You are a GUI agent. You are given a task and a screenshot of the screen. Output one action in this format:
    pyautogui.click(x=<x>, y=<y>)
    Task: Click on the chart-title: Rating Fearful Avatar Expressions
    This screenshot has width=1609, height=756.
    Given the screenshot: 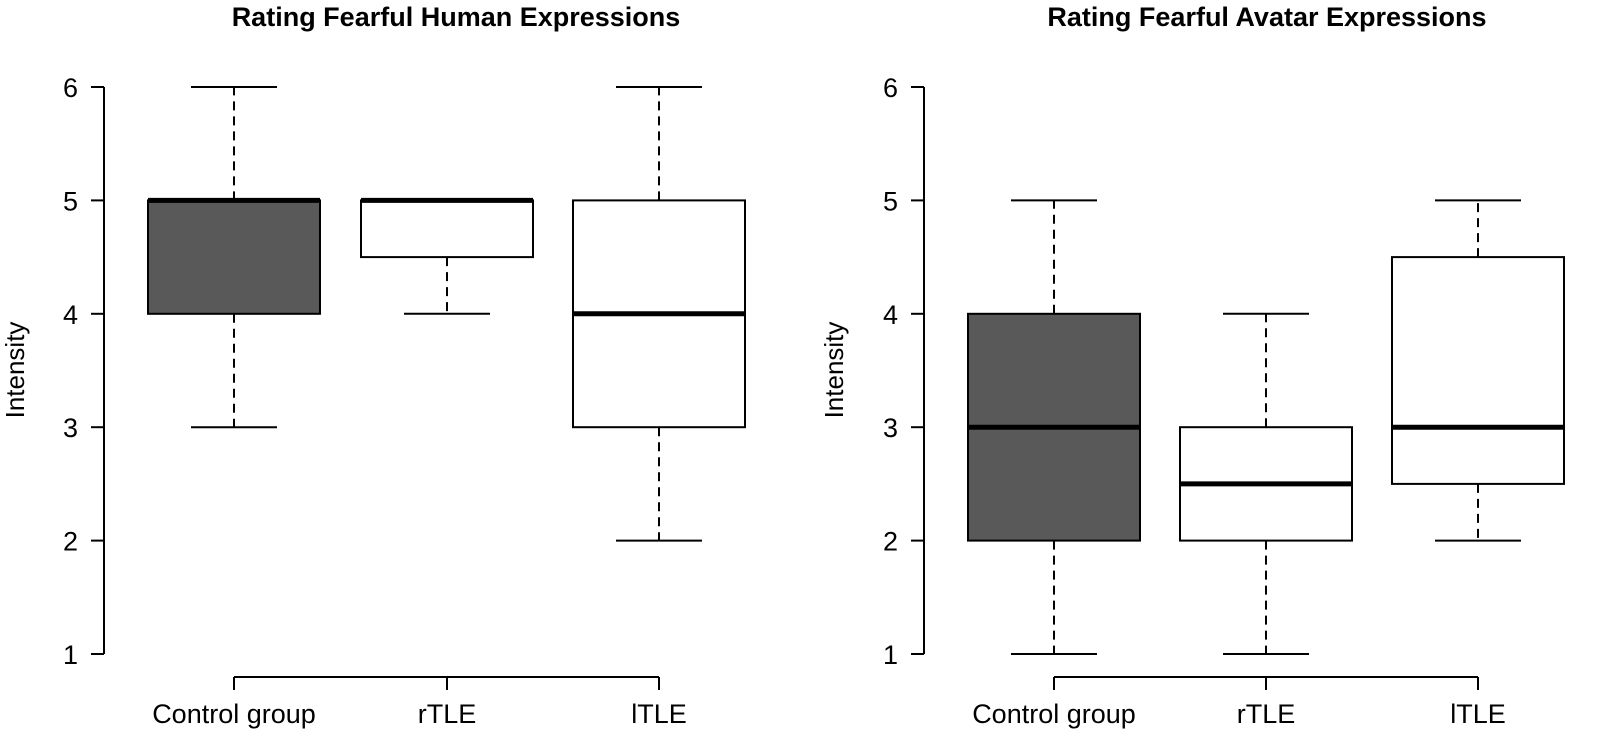 What is the action you would take?
    pyautogui.click(x=1266, y=17)
    